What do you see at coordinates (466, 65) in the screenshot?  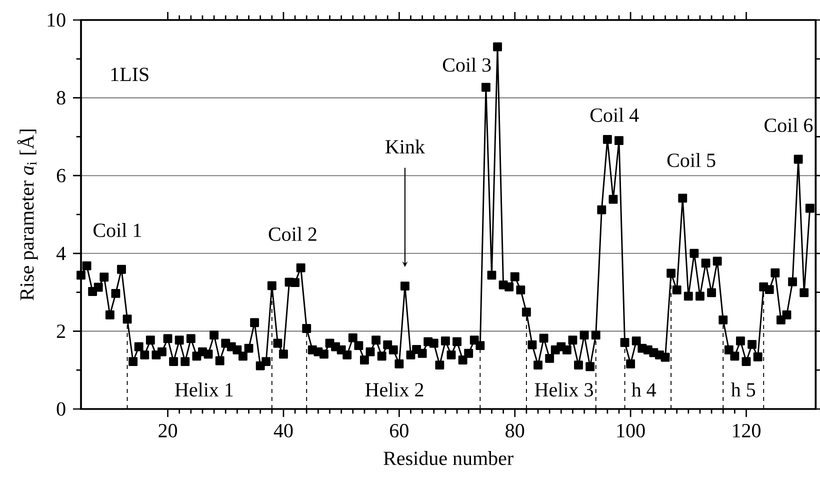 I see `annotation: Coil 3` at bounding box center [466, 65].